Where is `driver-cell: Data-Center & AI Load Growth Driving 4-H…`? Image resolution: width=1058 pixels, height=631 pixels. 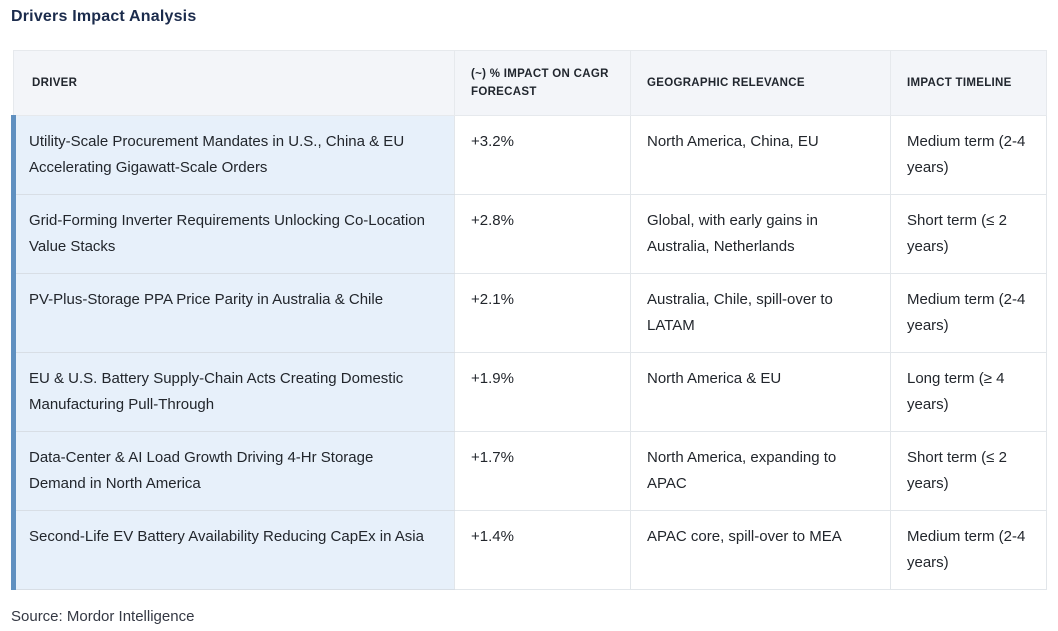
driver-cell: Data-Center & AI Load Growth Driving 4-H… is located at coordinates (233, 471).